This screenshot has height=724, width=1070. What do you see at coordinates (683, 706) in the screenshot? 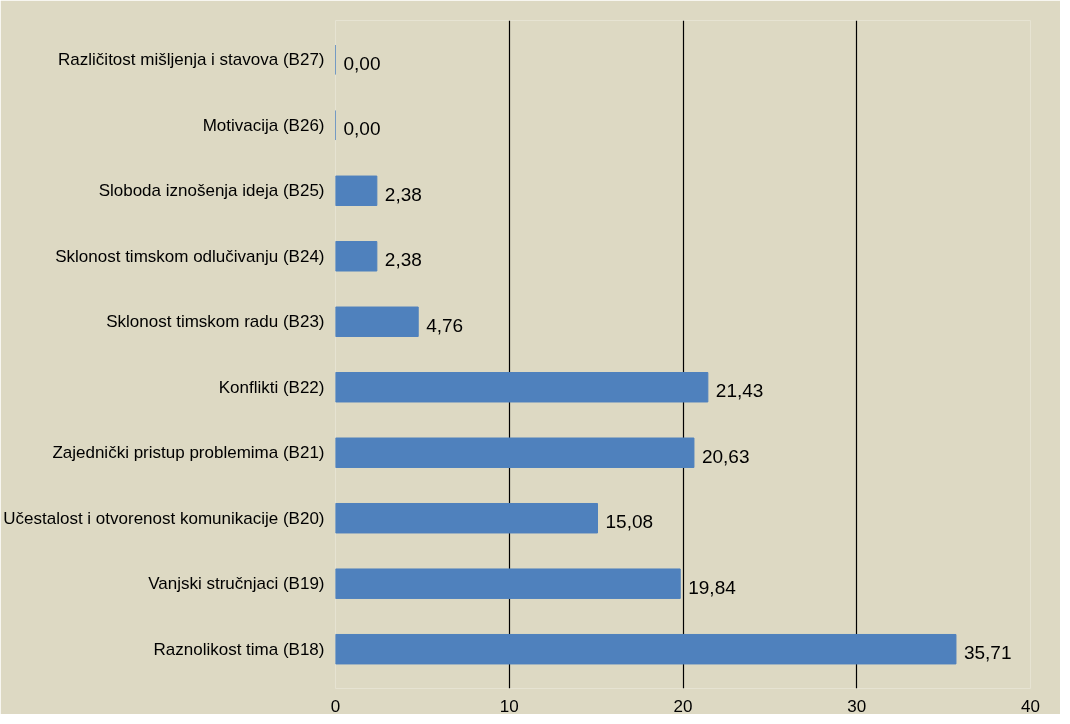
I see `x-tick-label: 20` at bounding box center [683, 706].